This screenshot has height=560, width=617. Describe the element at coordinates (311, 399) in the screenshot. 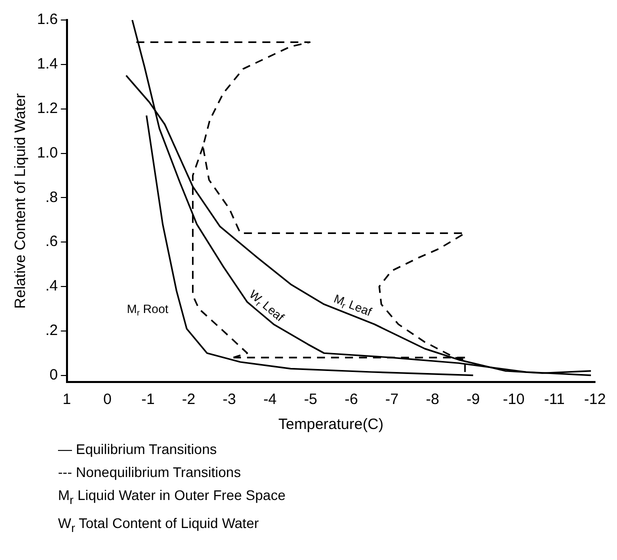

I see `x-tick-label: -5` at that location.